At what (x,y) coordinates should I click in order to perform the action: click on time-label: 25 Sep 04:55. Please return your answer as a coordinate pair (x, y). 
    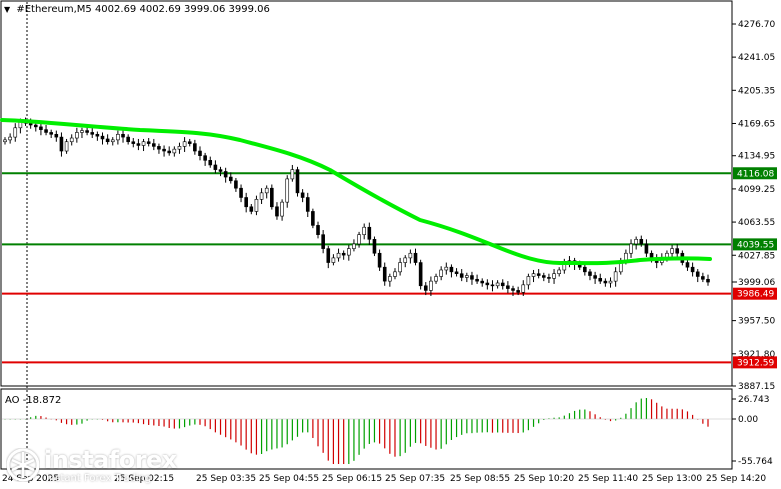
    Looking at the image, I should click on (289, 479).